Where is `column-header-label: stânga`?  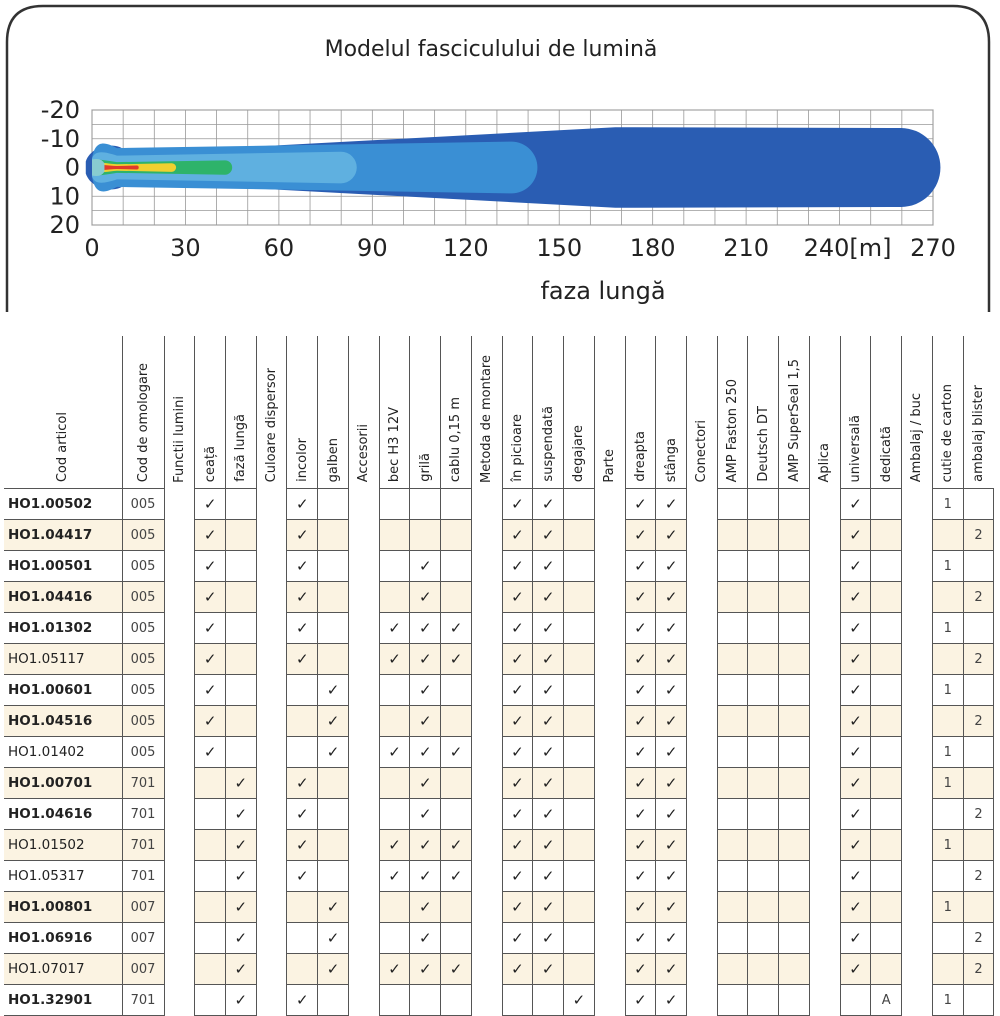 column-header-label: stânga is located at coordinates (671, 459).